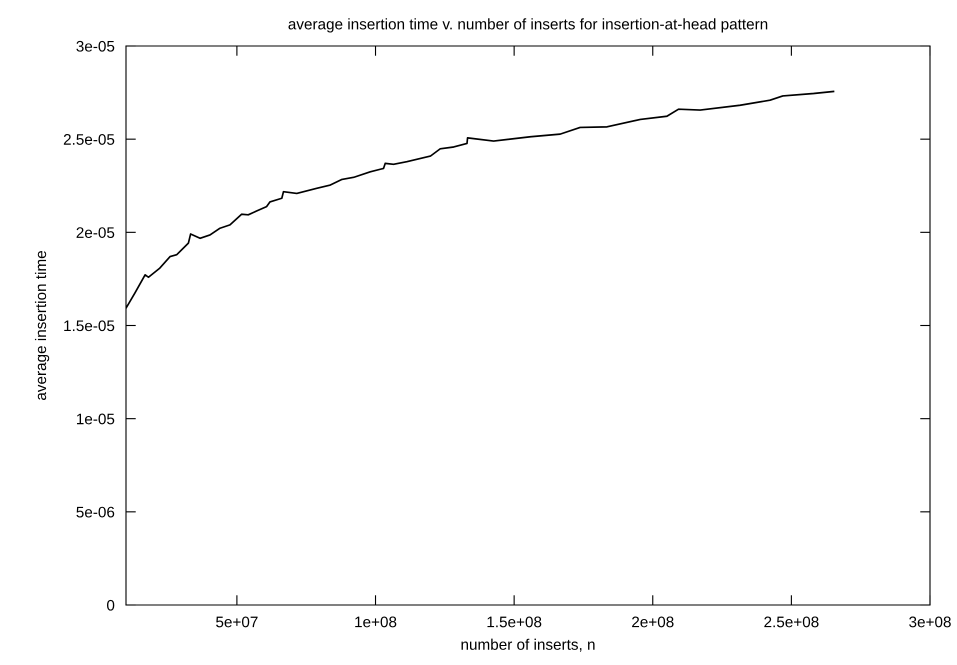 The image size is (957, 665). I want to click on x-tick-label: 2.5e+08, so click(791, 622).